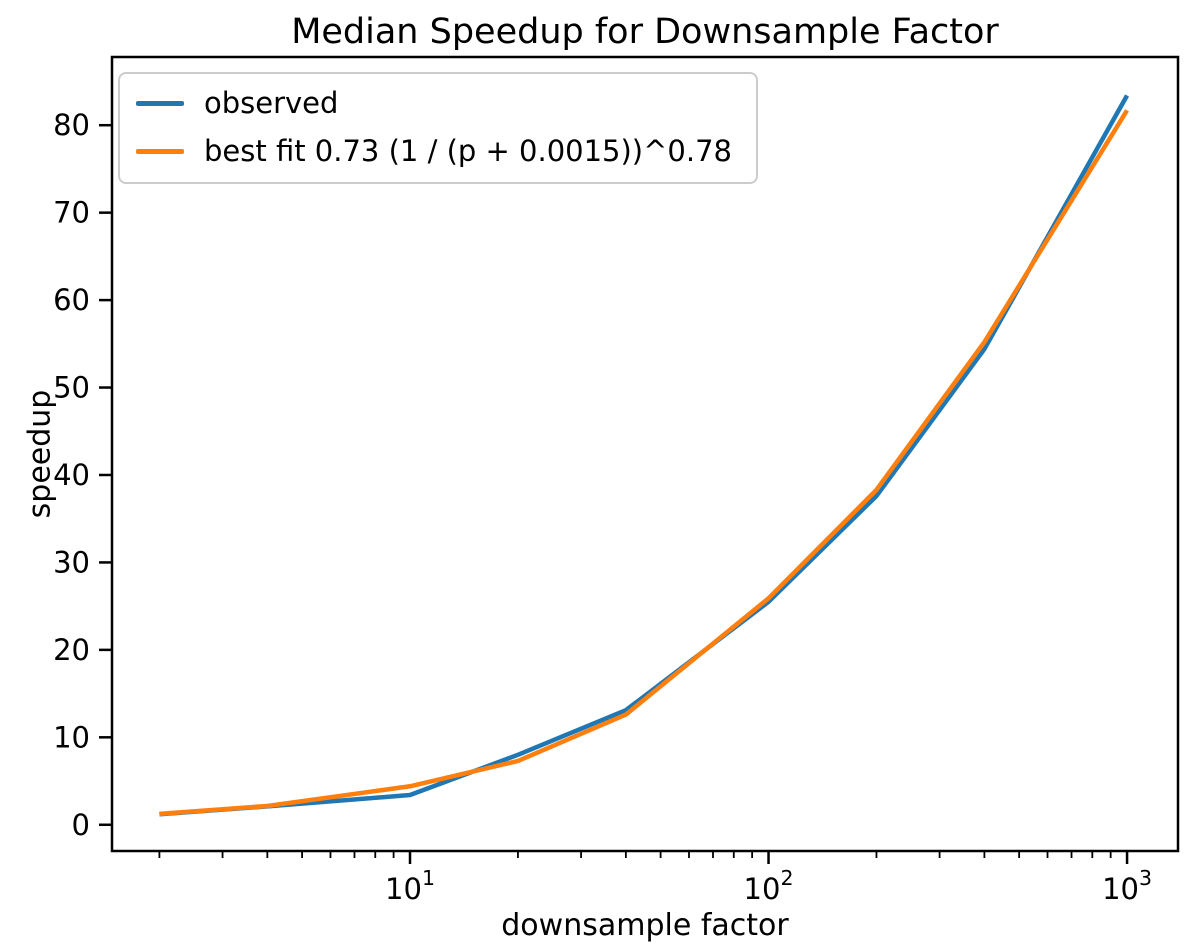 Image resolution: width=1189 pixels, height=950 pixels. I want to click on legend-label-observed: observed, so click(271, 103).